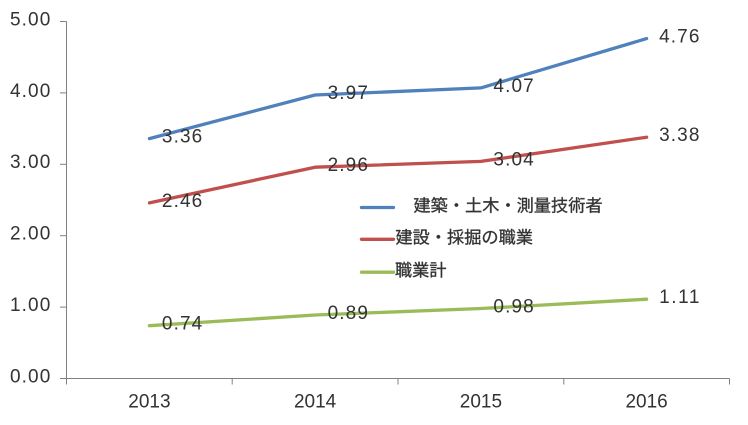 The image size is (748, 425). What do you see at coordinates (182, 137) in the screenshot?
I see `svg-text: 3.36` at bounding box center [182, 137].